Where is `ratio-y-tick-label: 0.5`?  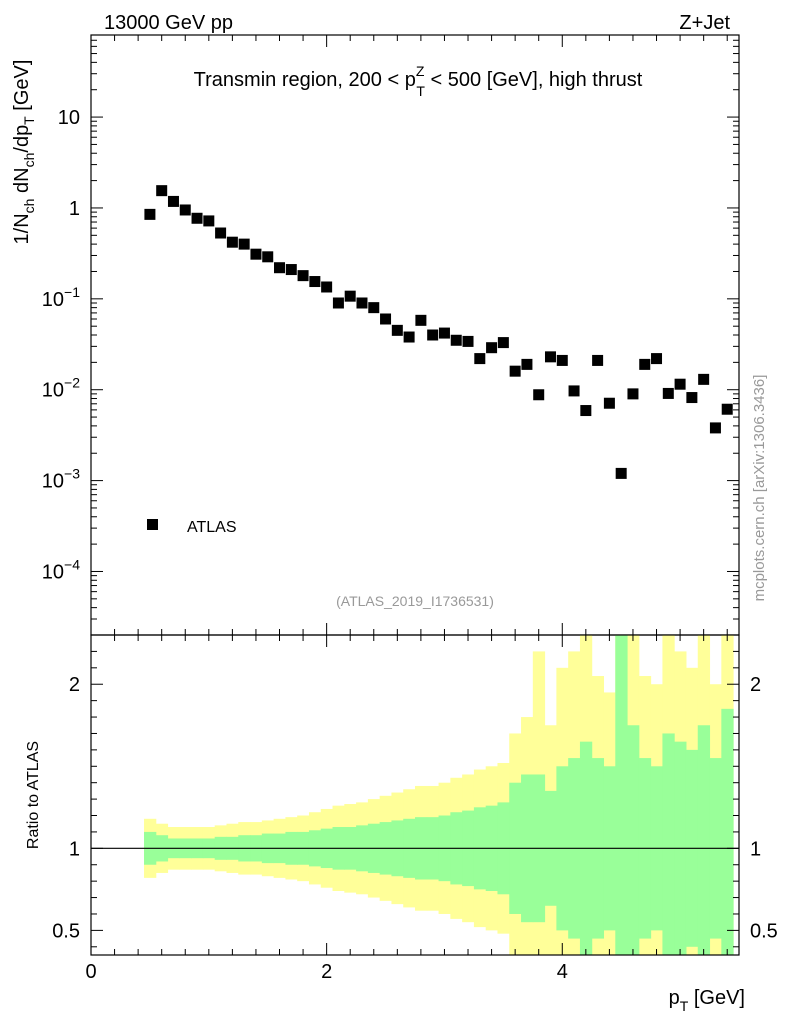
ratio-y-tick-label: 0.5 is located at coordinates (66, 931).